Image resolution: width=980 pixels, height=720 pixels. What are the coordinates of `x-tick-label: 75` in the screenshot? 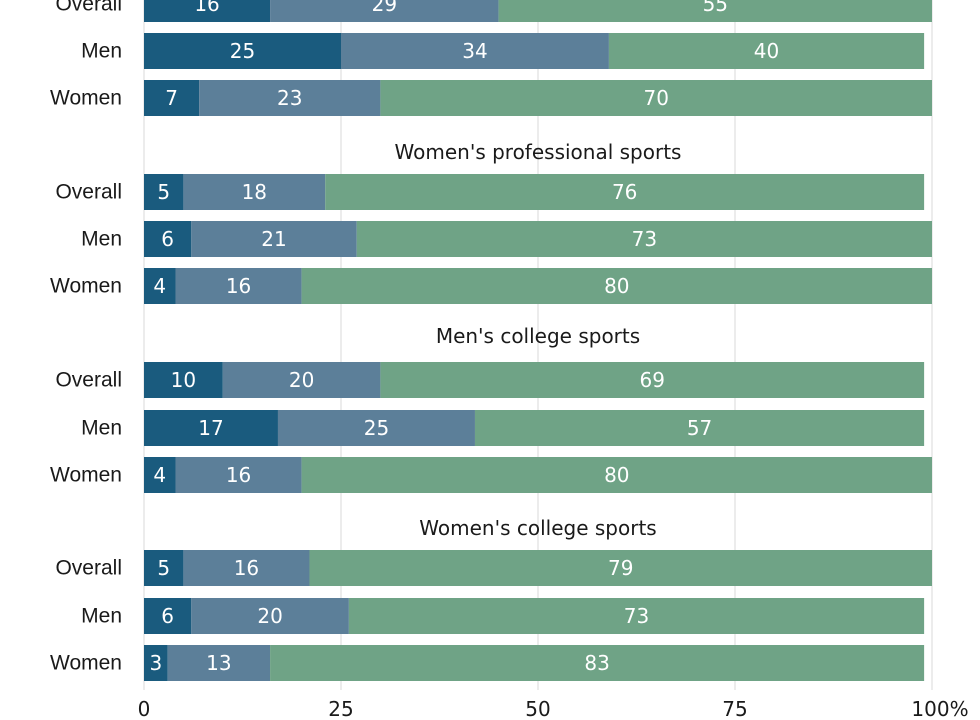 It's located at (734, 708).